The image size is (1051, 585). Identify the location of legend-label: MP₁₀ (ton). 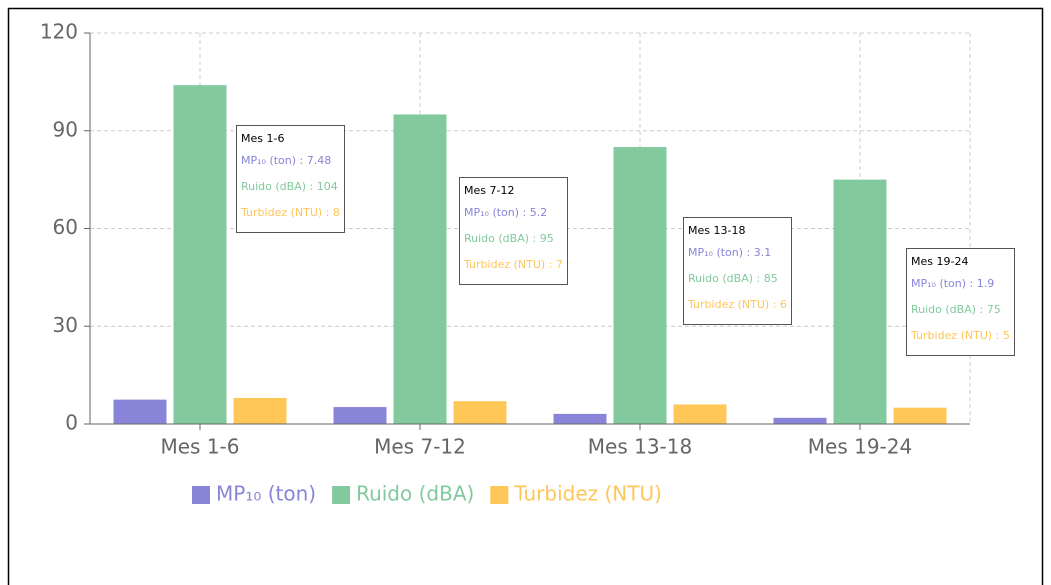
(266, 494).